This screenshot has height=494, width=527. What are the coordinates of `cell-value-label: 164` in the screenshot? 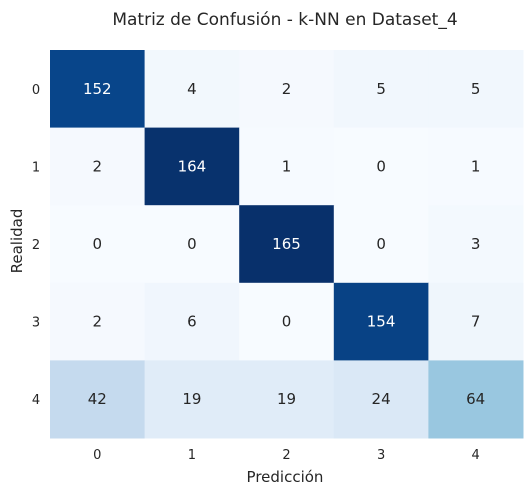 It's located at (192, 166).